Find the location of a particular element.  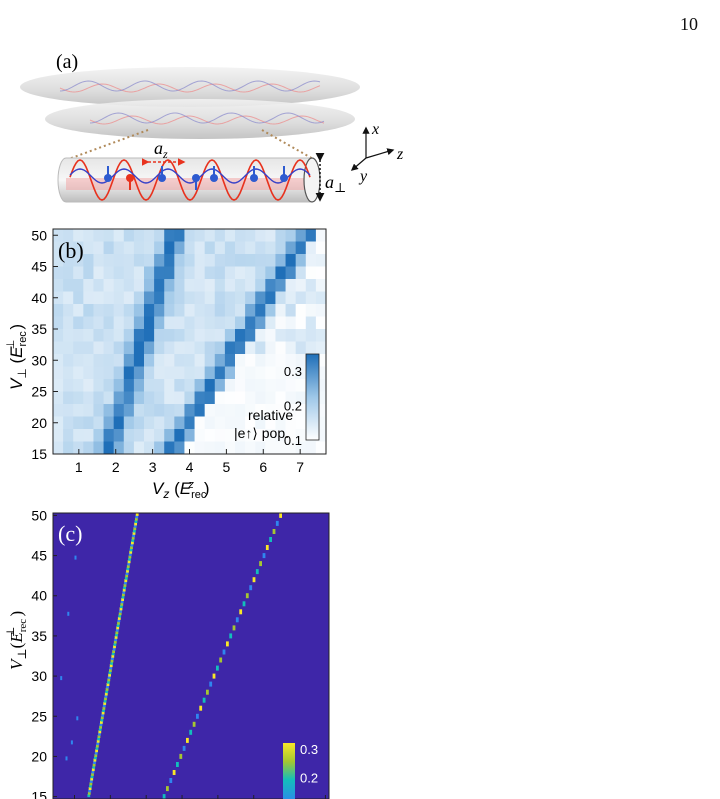

x-tick-label: 1 is located at coordinates (79, 467).